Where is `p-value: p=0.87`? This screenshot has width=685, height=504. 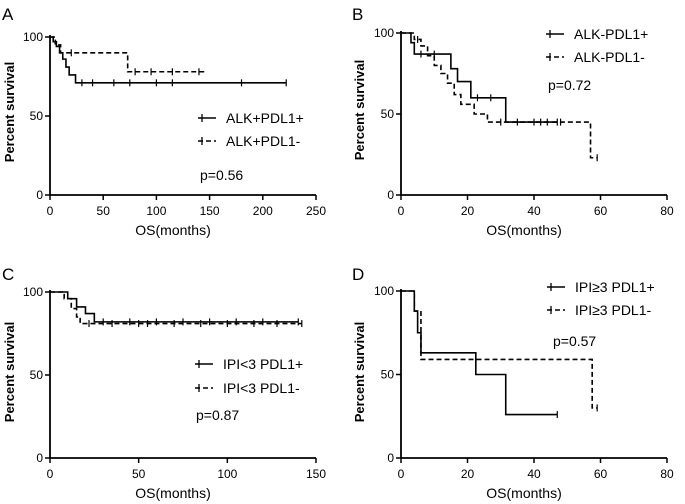 p-value: p=0.87 is located at coordinates (217, 415).